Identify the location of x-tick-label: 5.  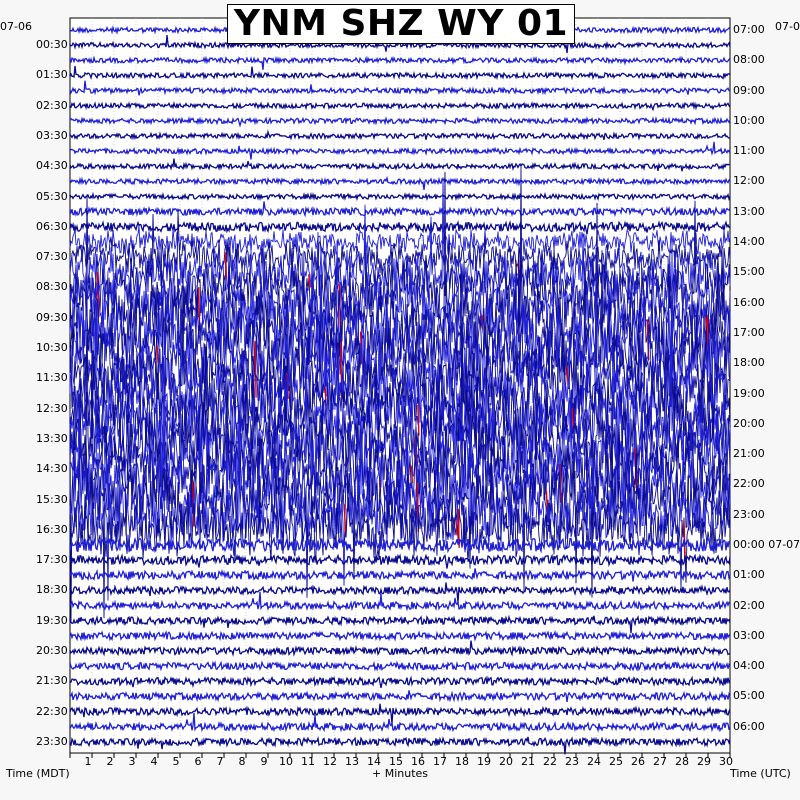
(176, 761).